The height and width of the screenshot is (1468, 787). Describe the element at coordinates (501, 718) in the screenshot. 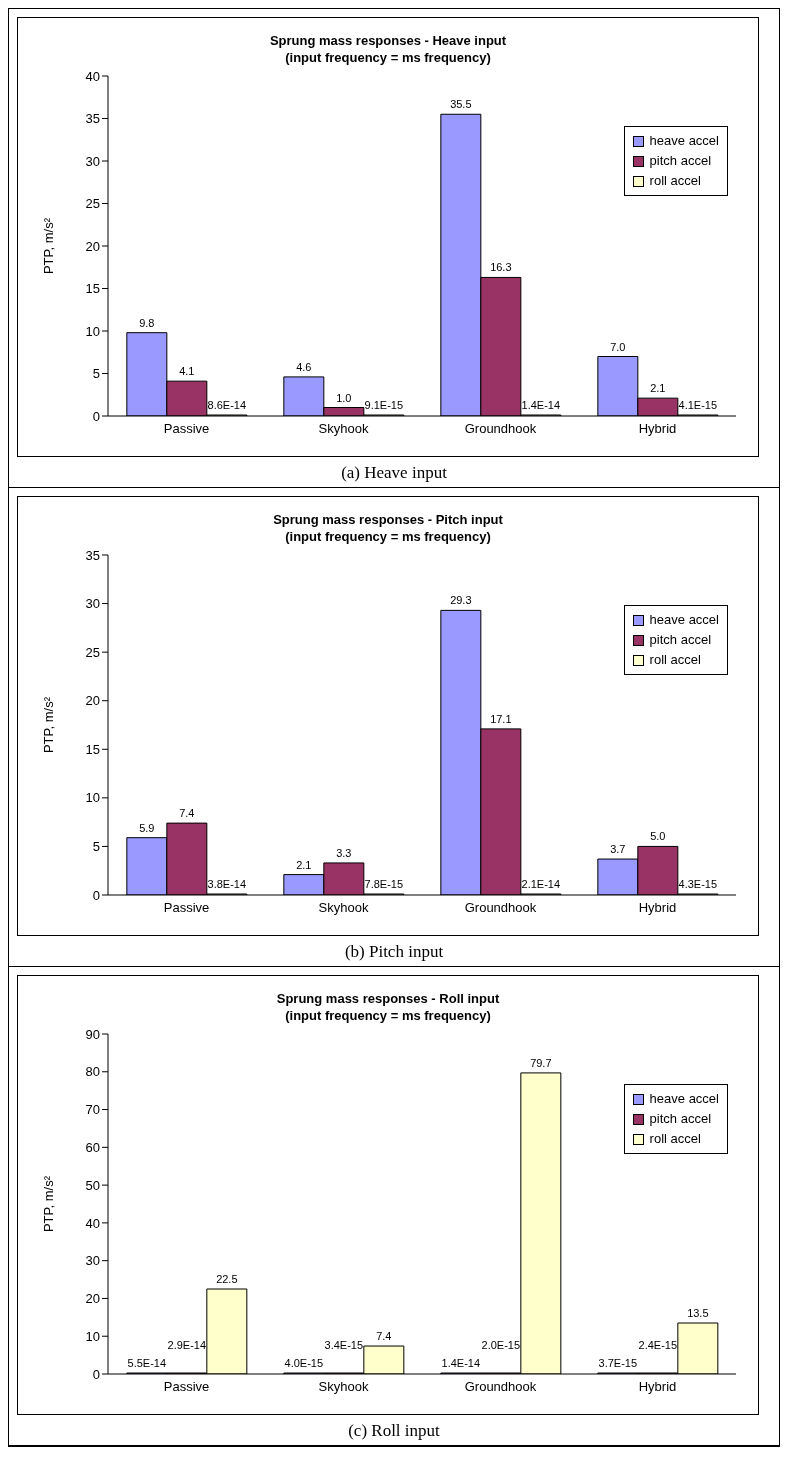

I see `data-label: 17.1` at that location.